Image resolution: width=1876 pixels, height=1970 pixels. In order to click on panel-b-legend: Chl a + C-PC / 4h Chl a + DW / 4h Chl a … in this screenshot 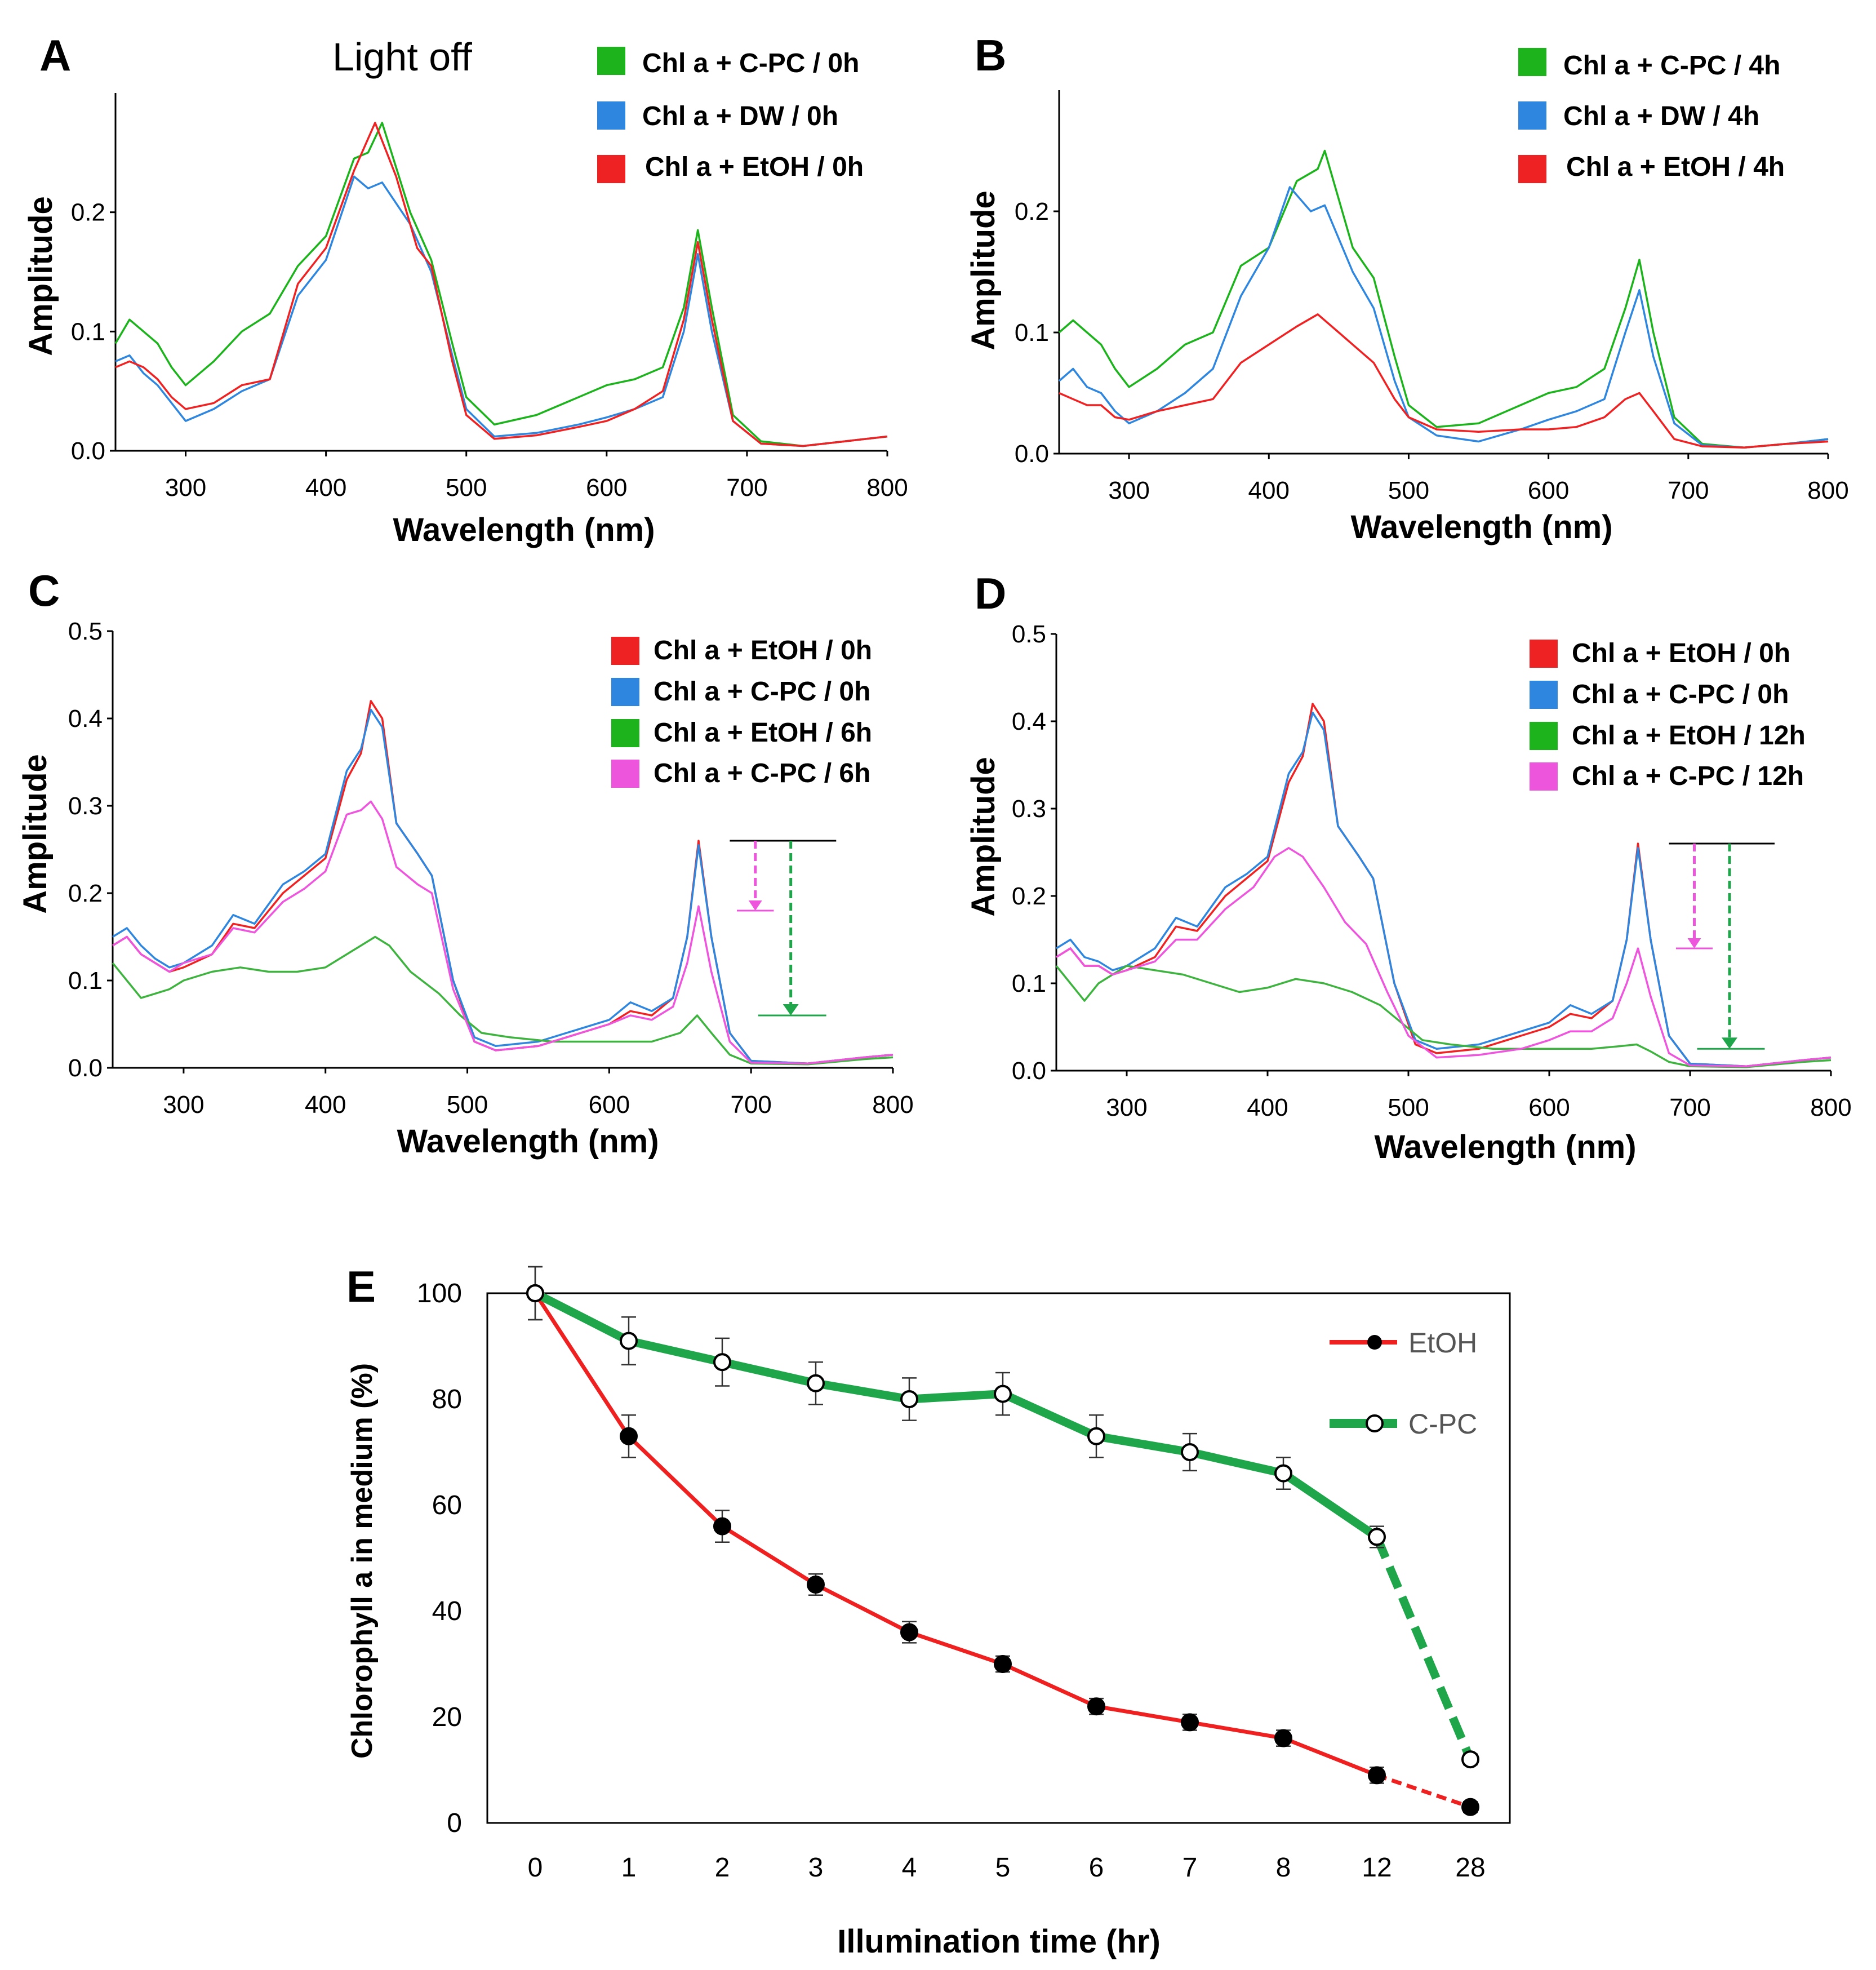, I will do `click(1651, 116)`.